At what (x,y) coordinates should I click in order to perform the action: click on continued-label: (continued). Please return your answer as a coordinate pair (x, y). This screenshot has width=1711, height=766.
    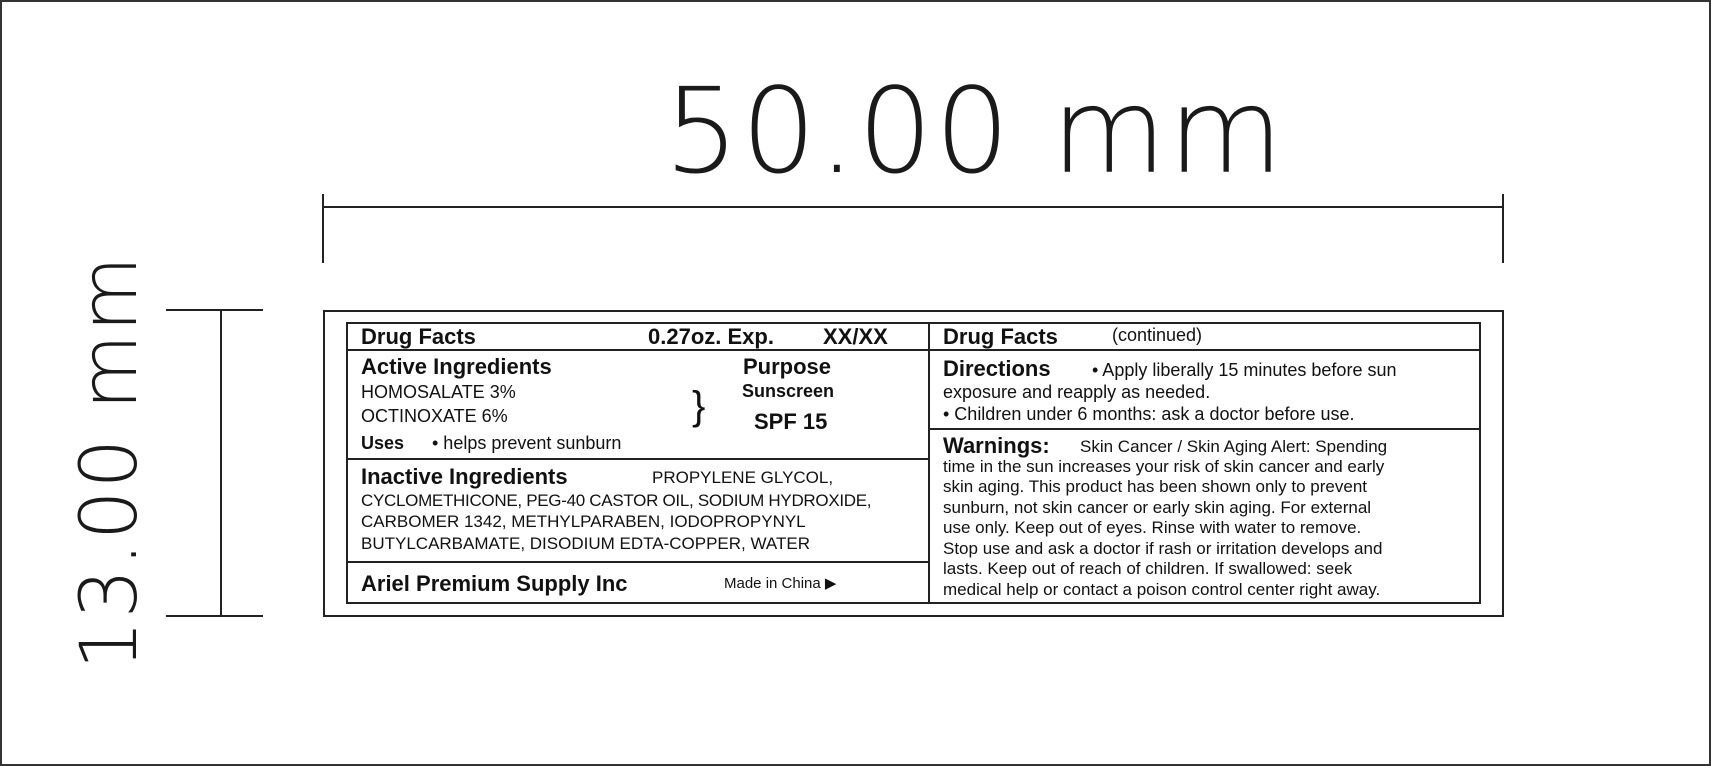
    Looking at the image, I should click on (1157, 335).